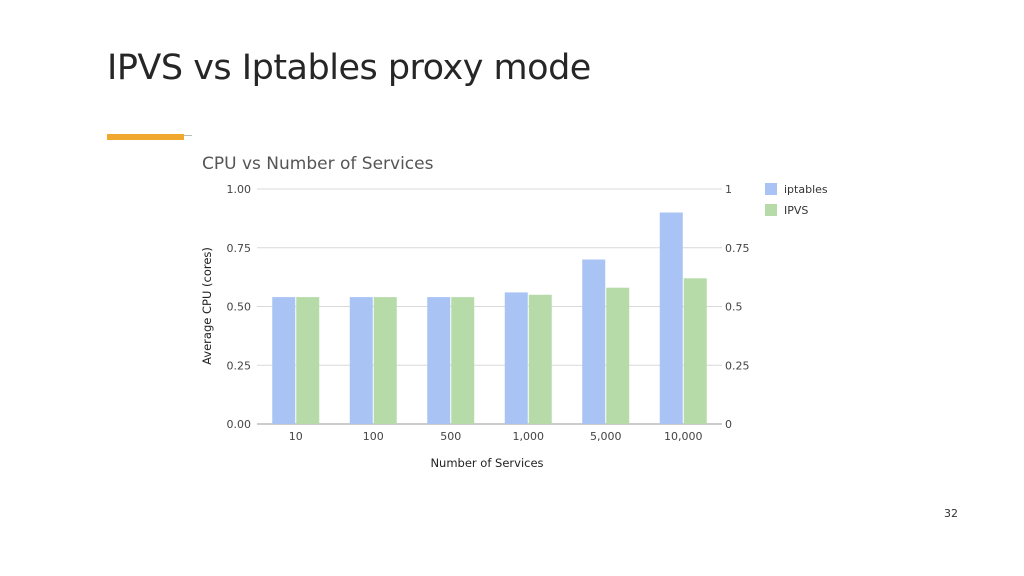 This screenshot has width=1024, height=576. Describe the element at coordinates (737, 248) in the screenshot. I see `y-tick-label-right: 0.75` at that location.